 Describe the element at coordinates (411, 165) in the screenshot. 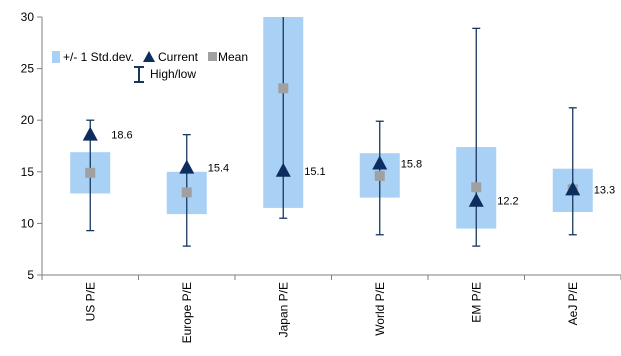

I see `data-label: 15.8` at that location.